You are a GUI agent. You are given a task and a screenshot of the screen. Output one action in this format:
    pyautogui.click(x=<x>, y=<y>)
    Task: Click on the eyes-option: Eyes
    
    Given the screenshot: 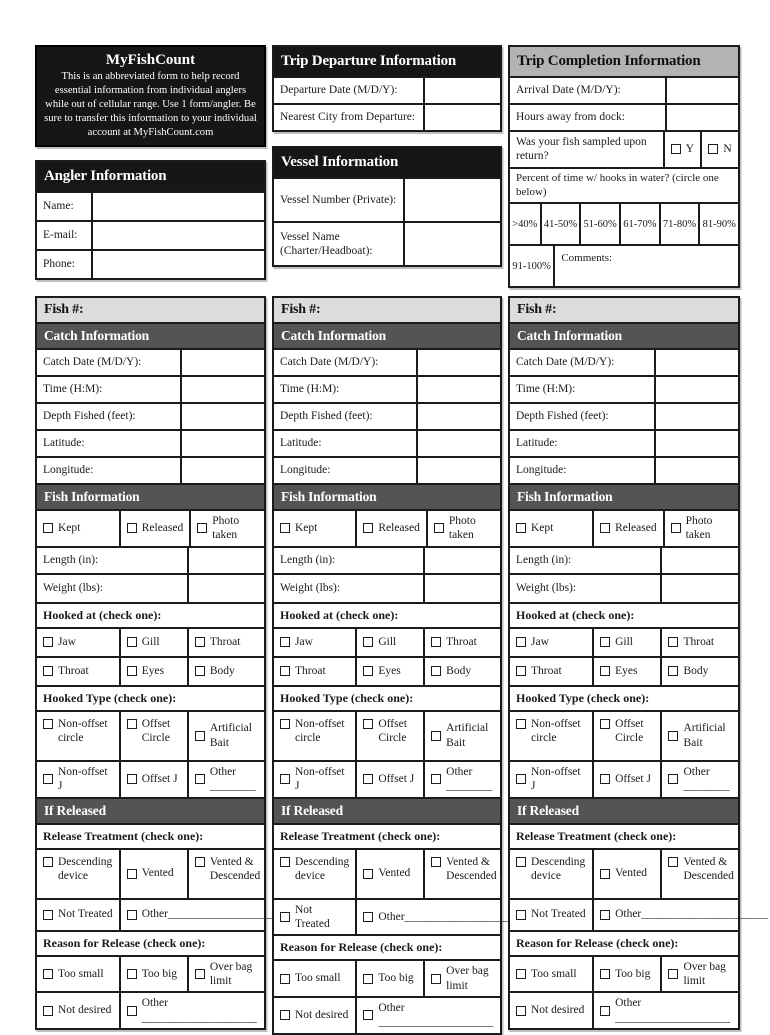 What is the action you would take?
    pyautogui.click(x=626, y=671)
    